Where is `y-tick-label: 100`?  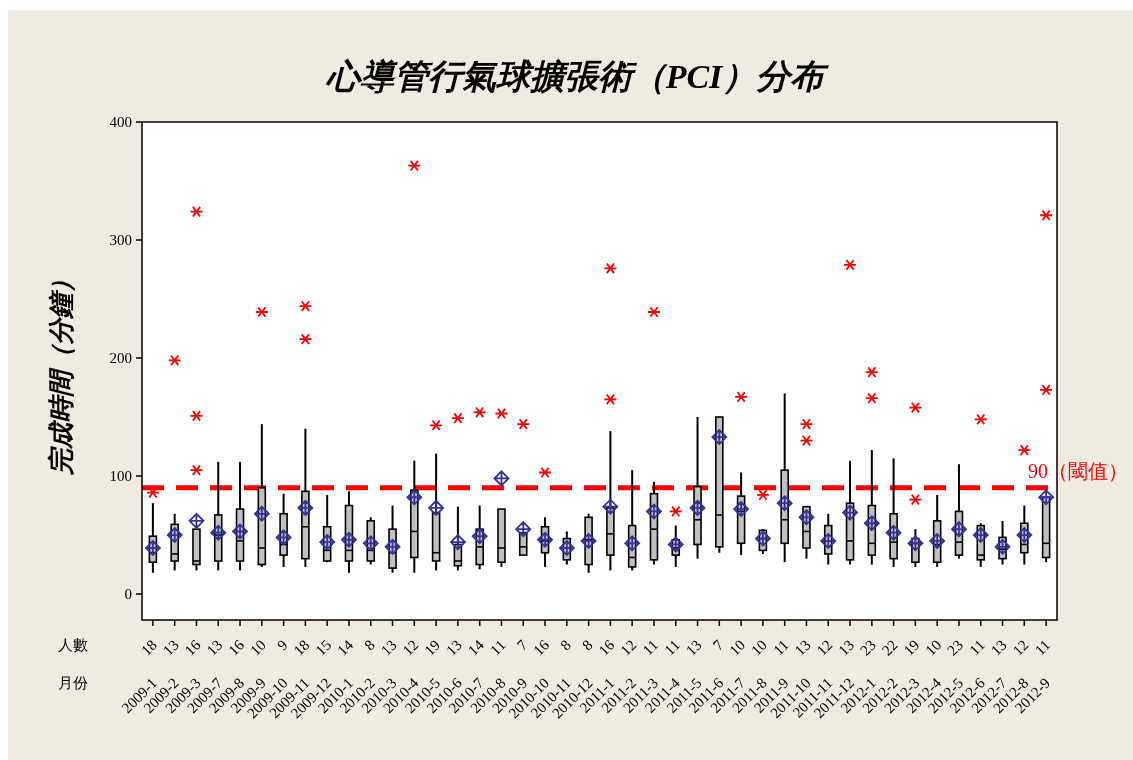
y-tick-label: 100 is located at coordinates (120, 476).